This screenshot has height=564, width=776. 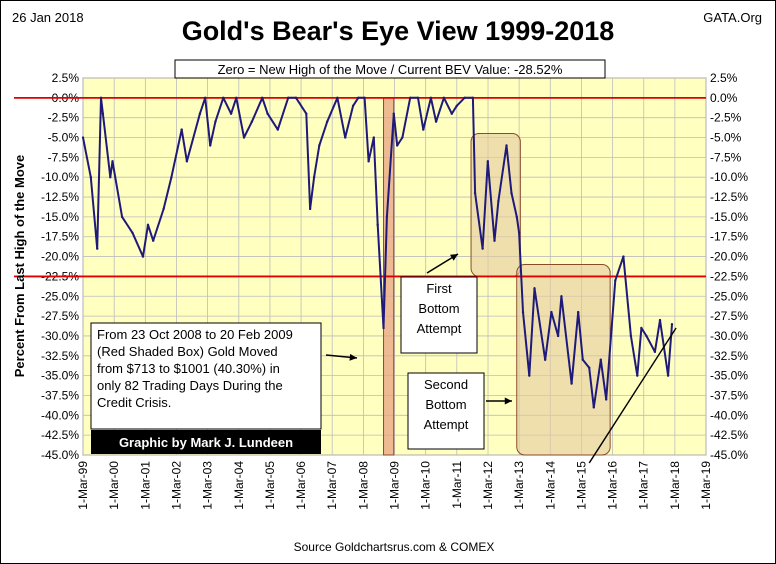 I want to click on y-tick-label-right: -20.0%, so click(x=729, y=257).